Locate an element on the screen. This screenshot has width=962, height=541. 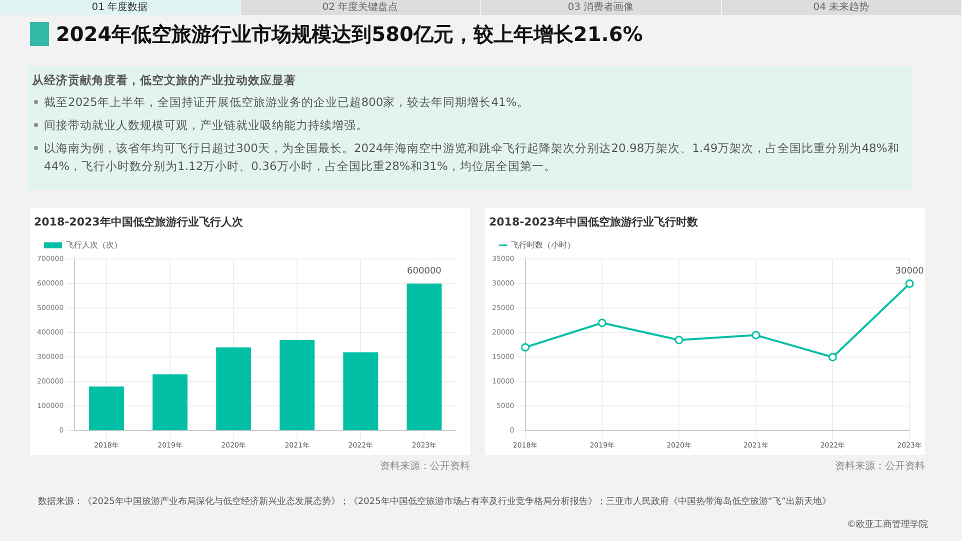
legend-label: 飞行人次（次） is located at coordinates (94, 245).